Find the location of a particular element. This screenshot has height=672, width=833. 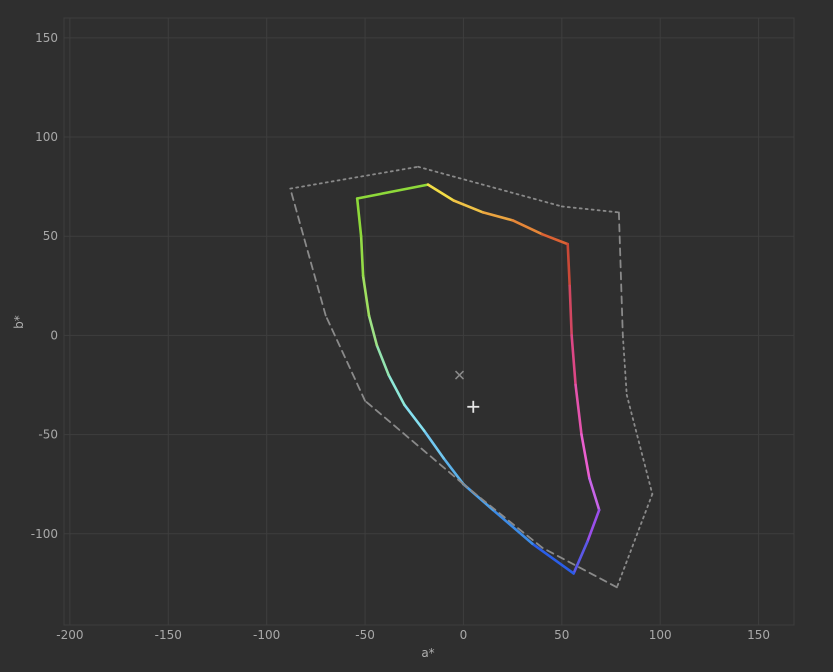

reference-white-marker is located at coordinates (459, 375).